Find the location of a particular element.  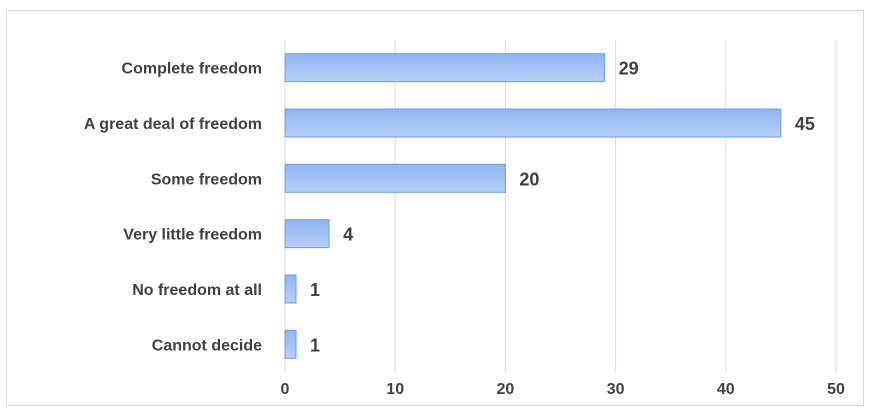

x-tick-label: 40 is located at coordinates (726, 389).